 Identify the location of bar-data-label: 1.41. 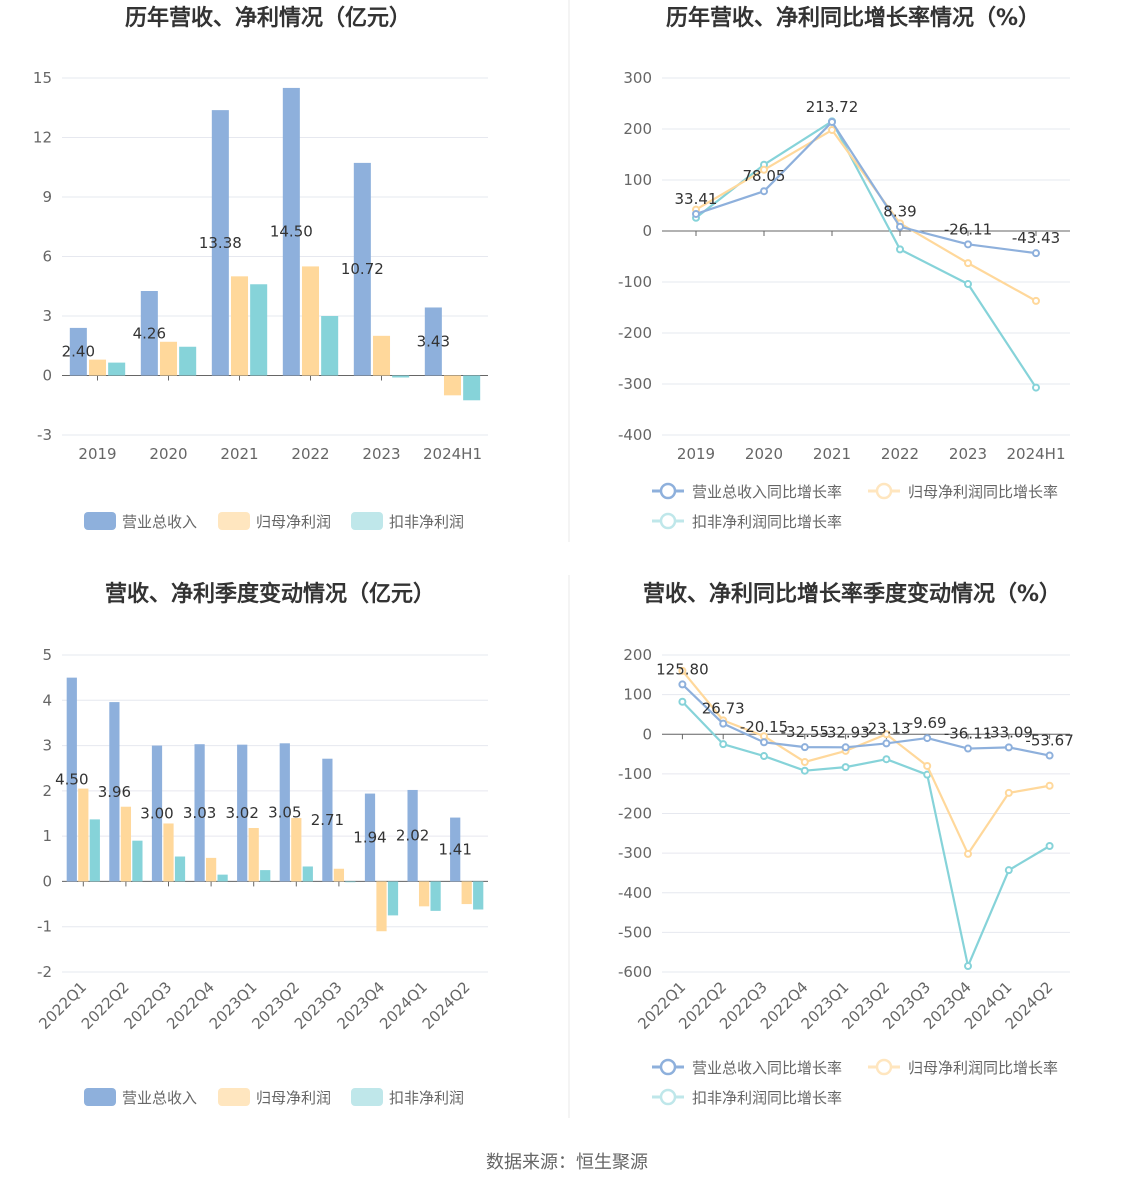
(454, 850).